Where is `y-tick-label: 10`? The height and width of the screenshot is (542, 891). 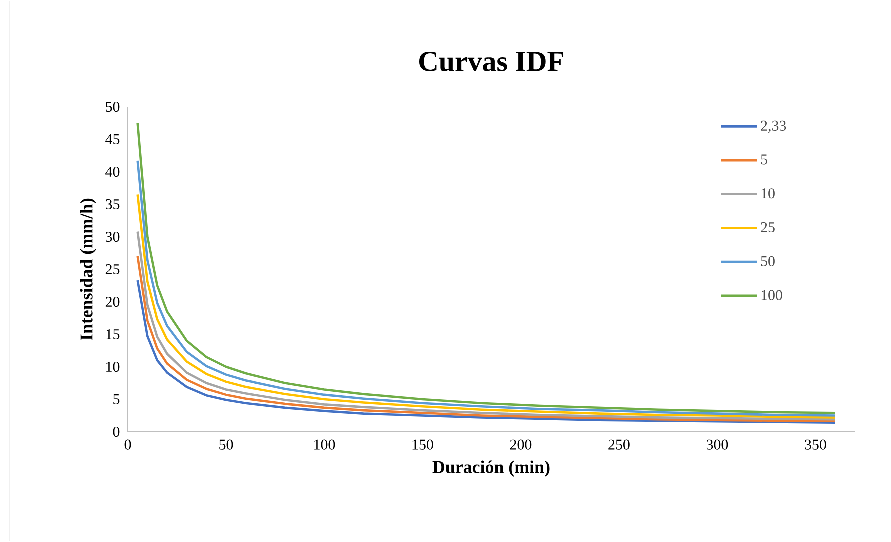
y-tick-label: 10 is located at coordinates (113, 367).